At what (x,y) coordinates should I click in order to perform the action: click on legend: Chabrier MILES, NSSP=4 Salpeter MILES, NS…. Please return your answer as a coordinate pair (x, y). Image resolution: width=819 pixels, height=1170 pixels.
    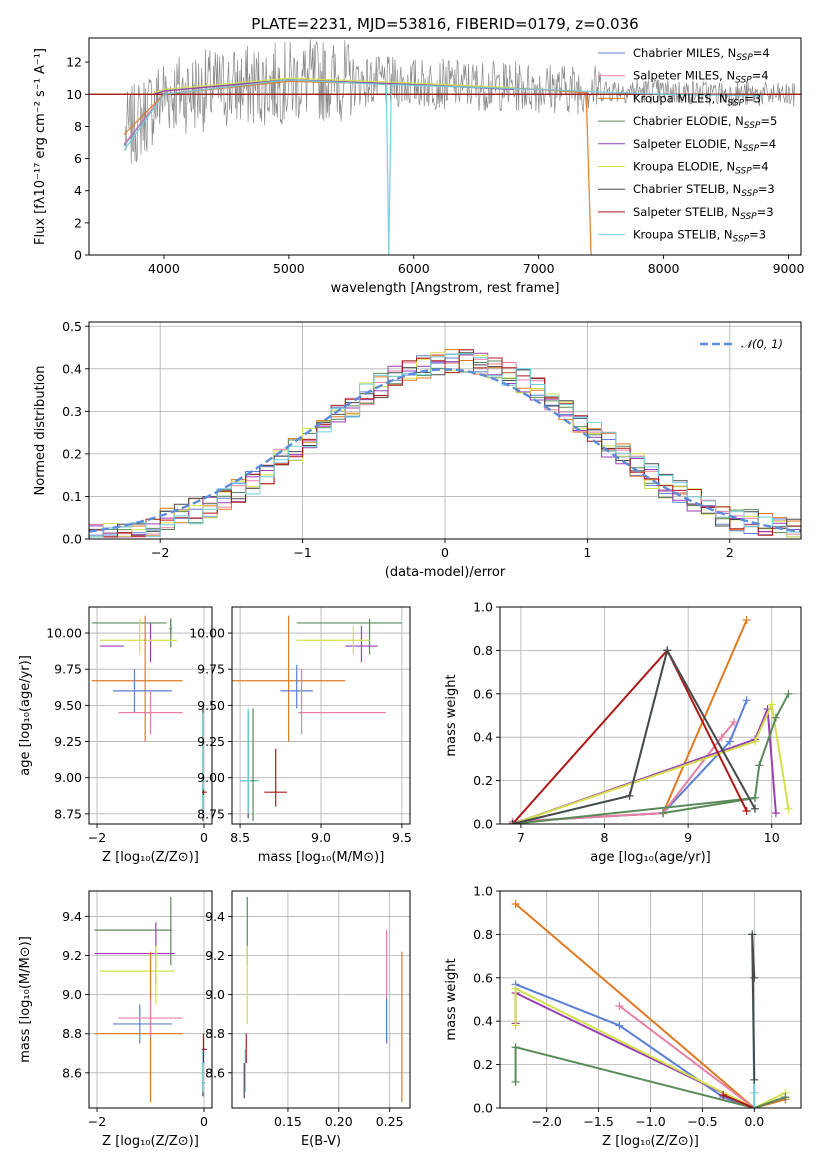
    Looking at the image, I should click on (687, 145).